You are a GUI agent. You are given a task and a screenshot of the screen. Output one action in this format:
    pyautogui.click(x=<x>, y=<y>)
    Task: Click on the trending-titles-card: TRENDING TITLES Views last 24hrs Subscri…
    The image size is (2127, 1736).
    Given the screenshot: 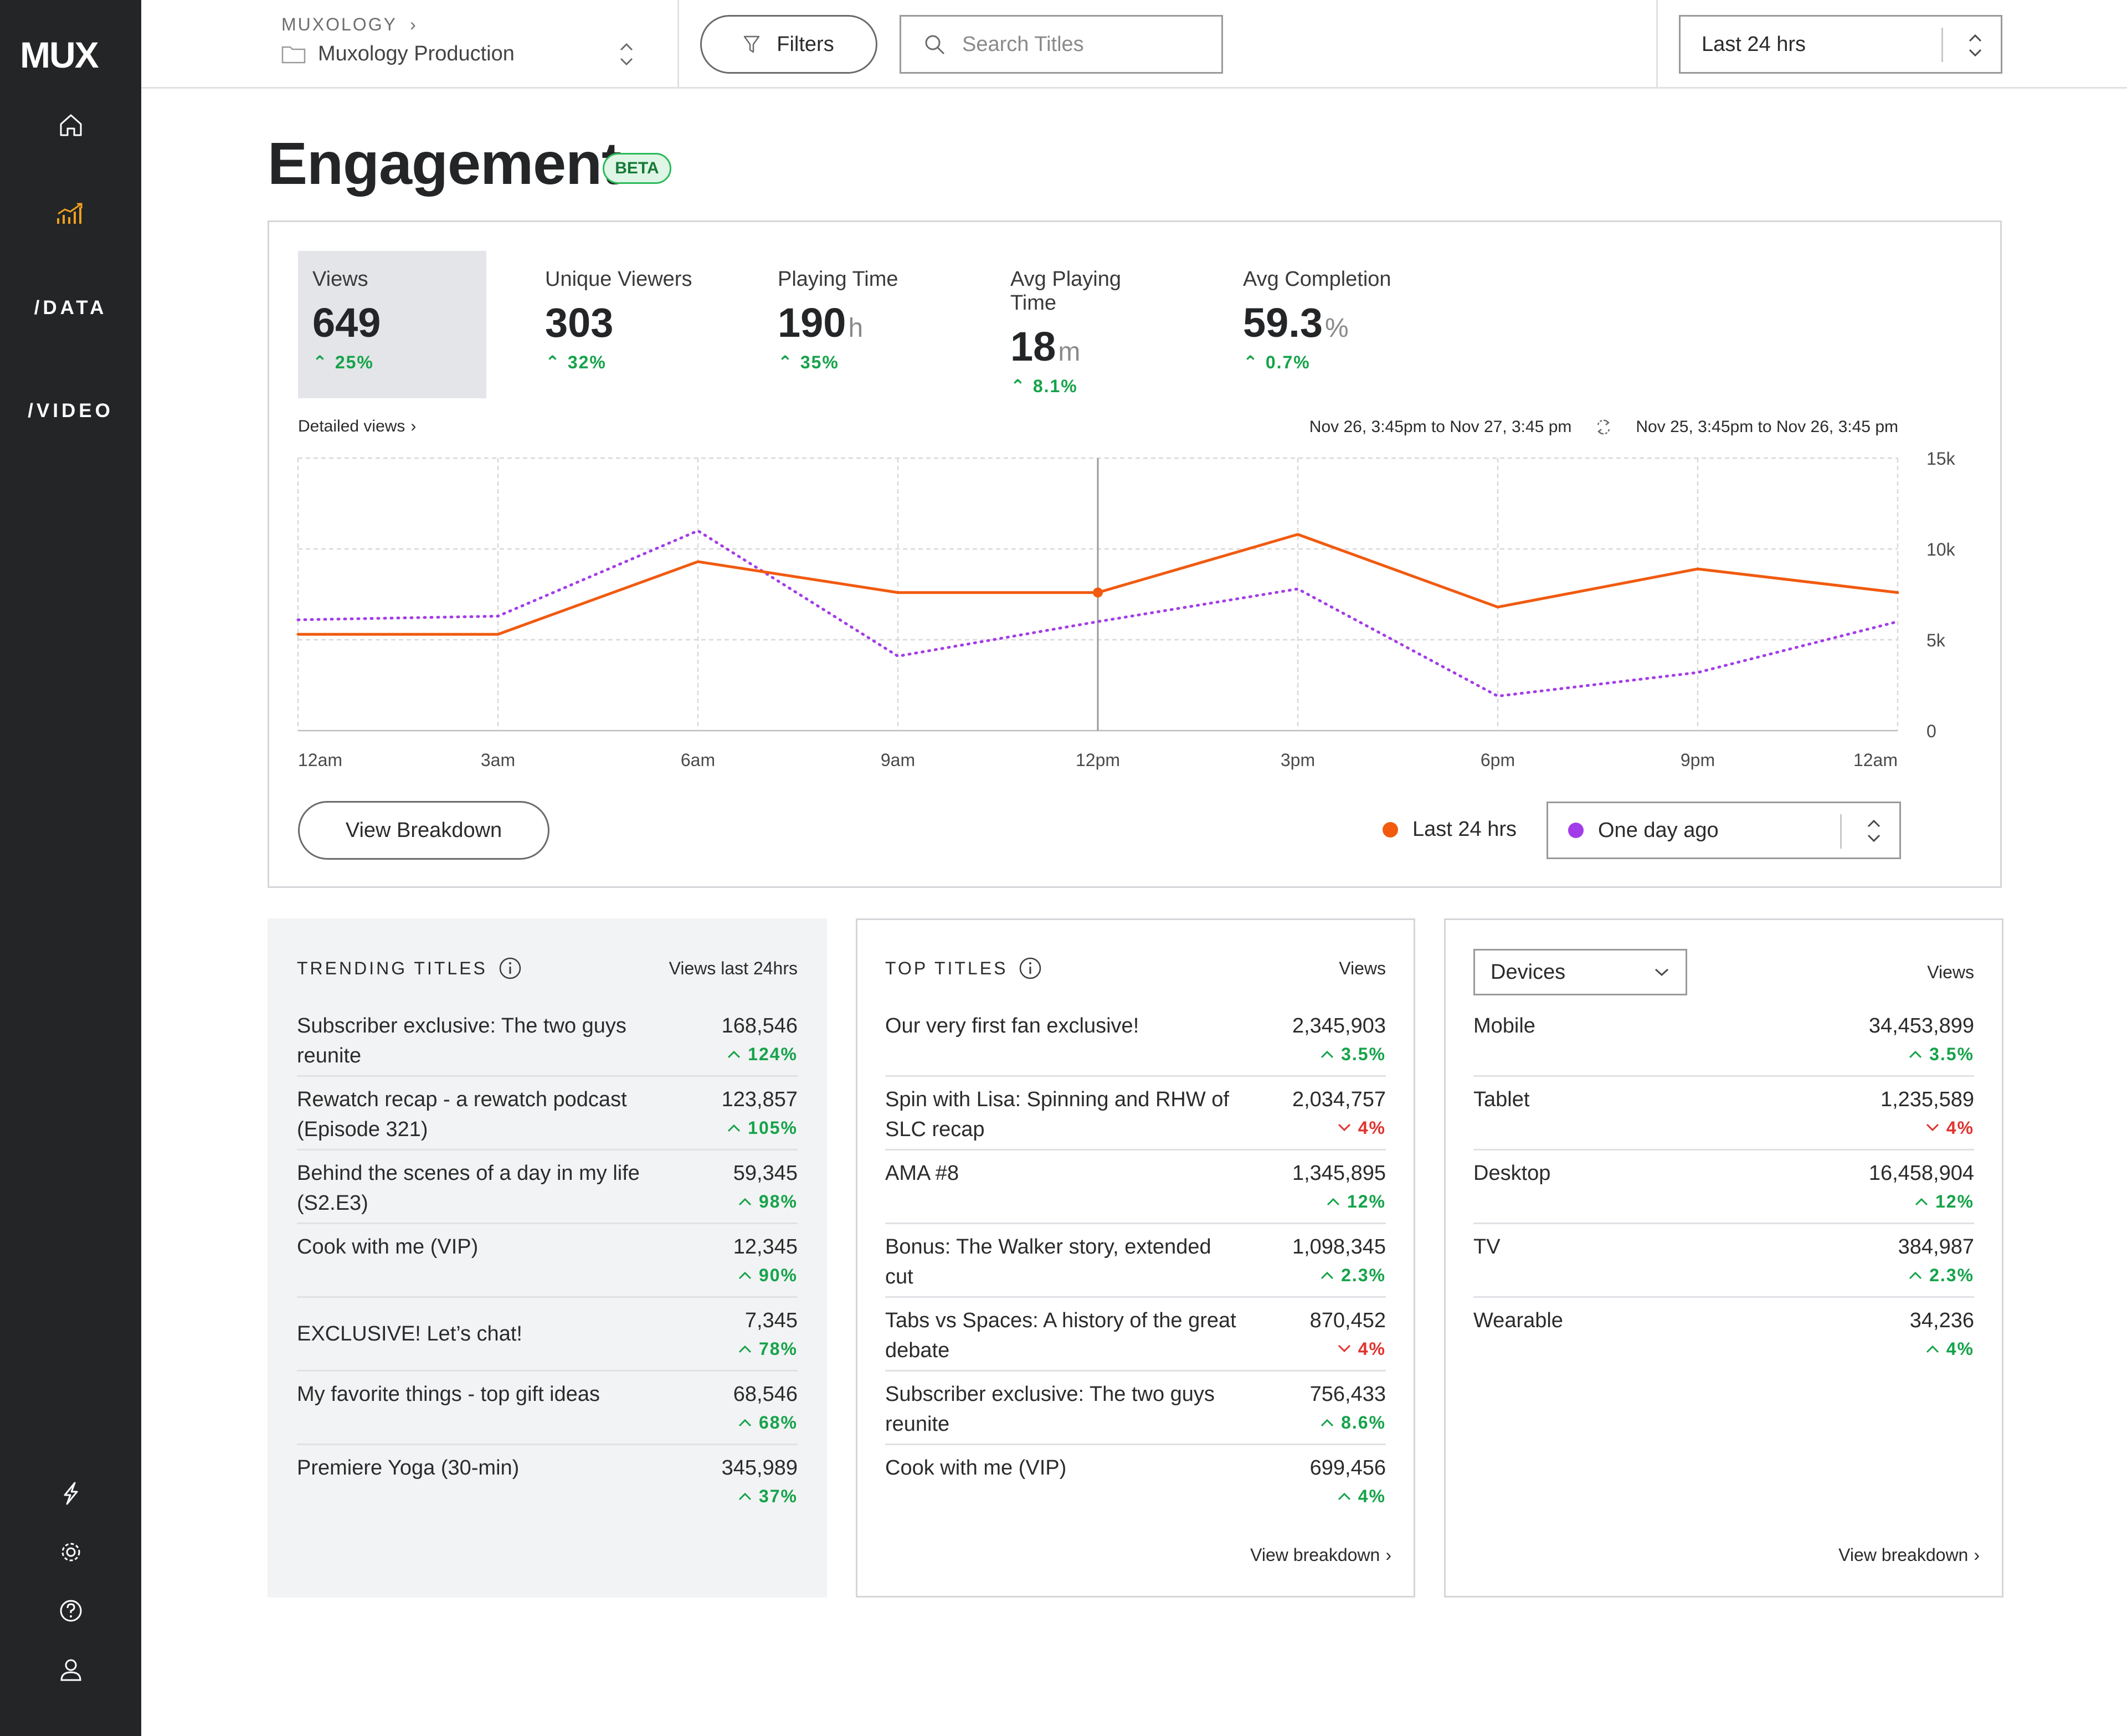 What is the action you would take?
    pyautogui.click(x=548, y=1258)
    